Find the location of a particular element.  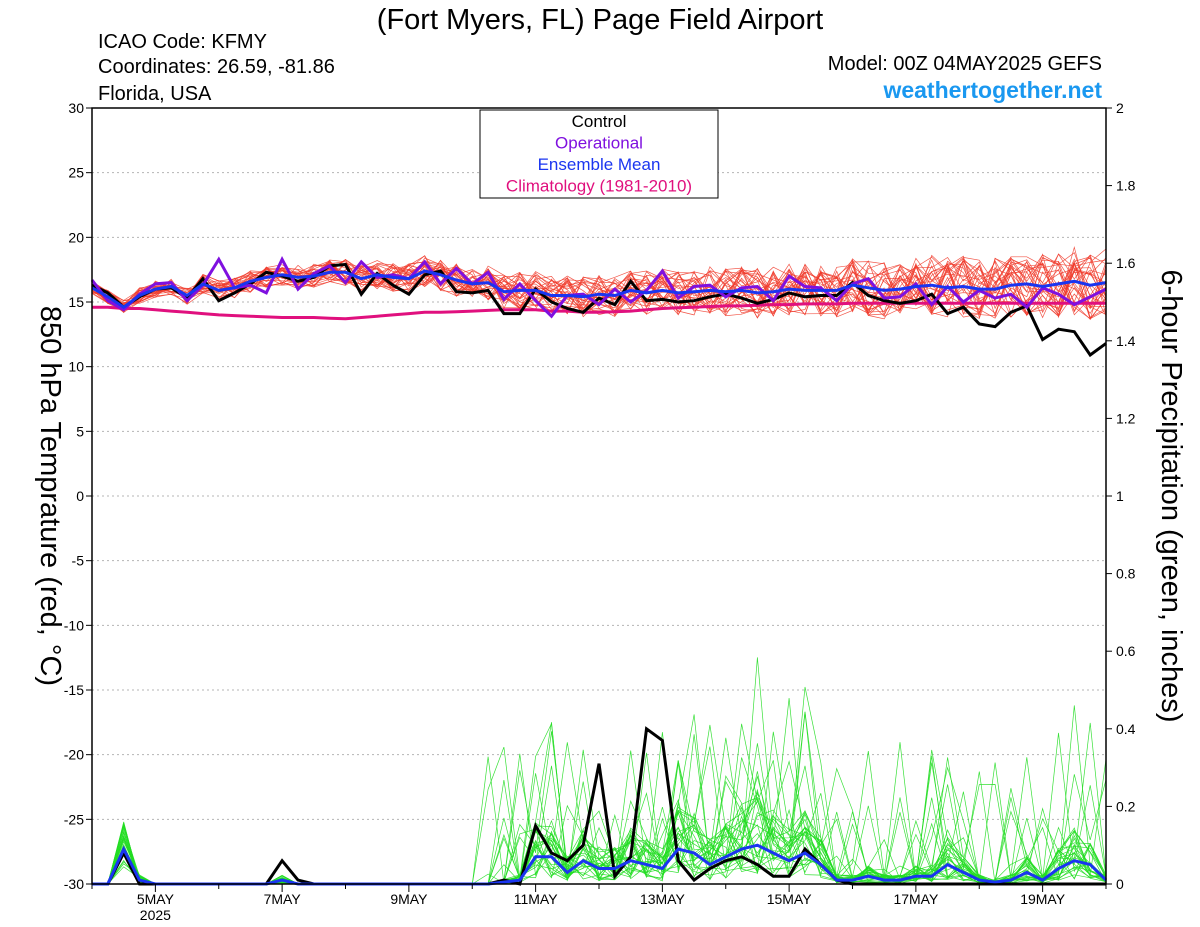

region: Florida, USA is located at coordinates (155, 94).